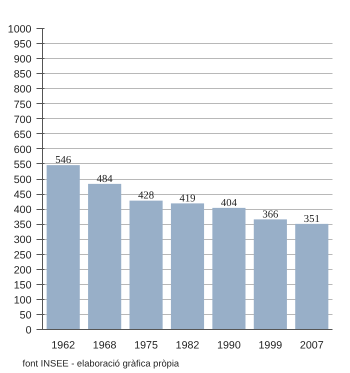 The width and height of the screenshot is (350, 373). Describe the element at coordinates (23, 134) in the screenshot. I see `y-tick-label: 650` at that location.